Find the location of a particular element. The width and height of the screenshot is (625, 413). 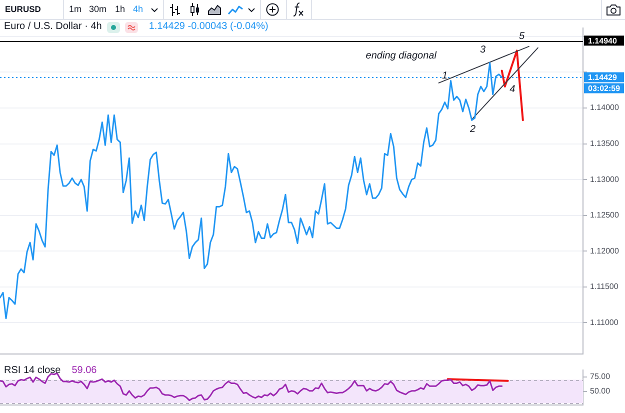

y-tick-label: 1.14000 is located at coordinates (605, 107).